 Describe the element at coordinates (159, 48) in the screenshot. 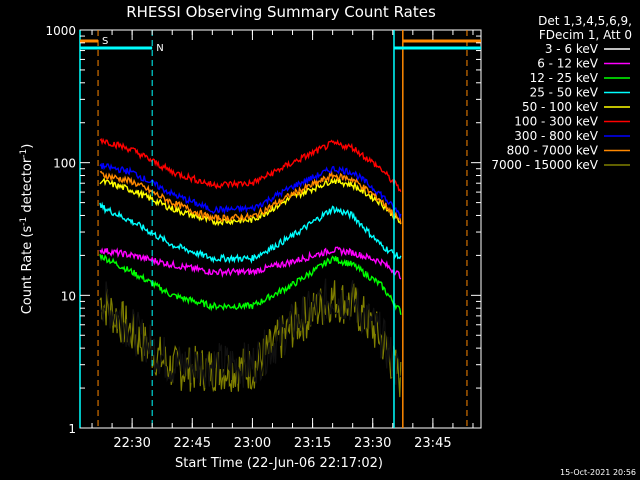

I see `night-label: N` at that location.